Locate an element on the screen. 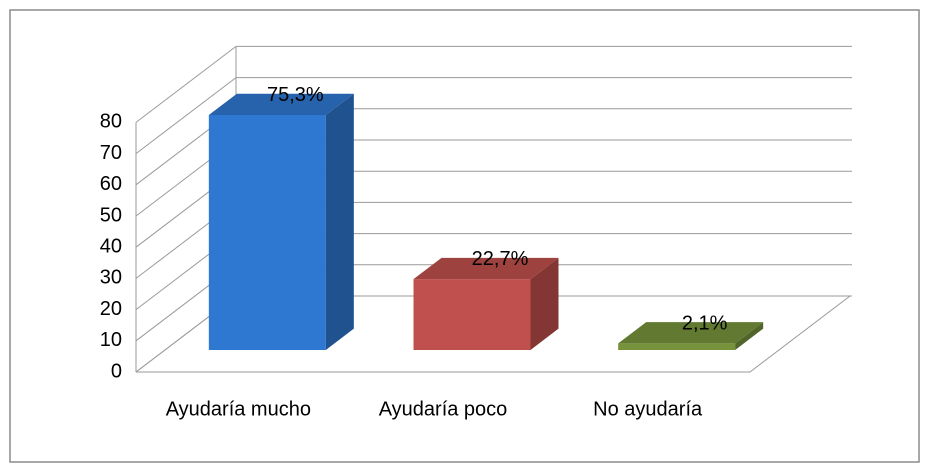 The height and width of the screenshot is (466, 929). y-tick-label: 10 is located at coordinates (111, 340).